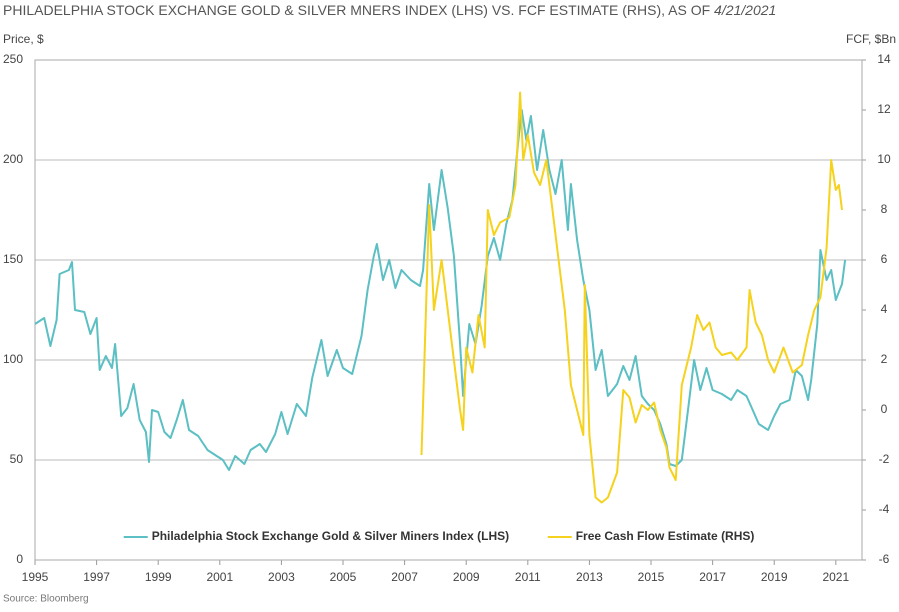  What do you see at coordinates (17, 459) in the screenshot?
I see `y-tick-label: 50` at bounding box center [17, 459].